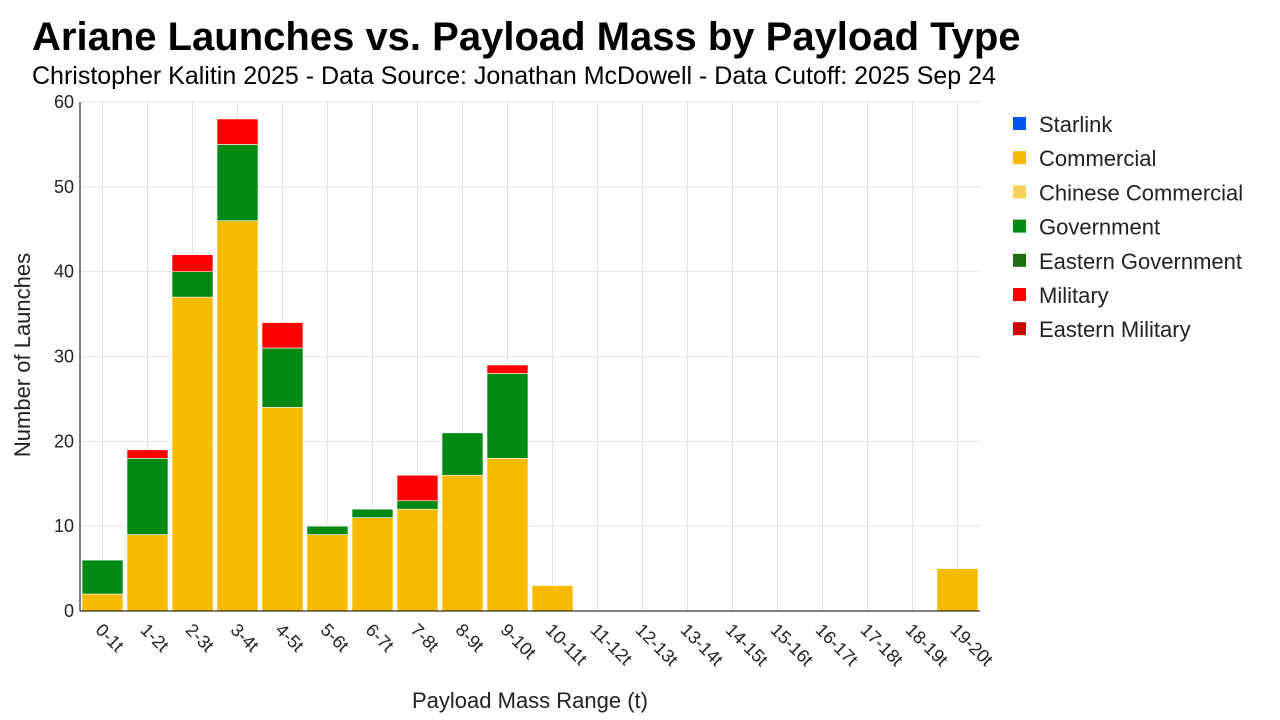  Describe the element at coordinates (147, 496) in the screenshot. I see `bar-government-1-2t` at that location.